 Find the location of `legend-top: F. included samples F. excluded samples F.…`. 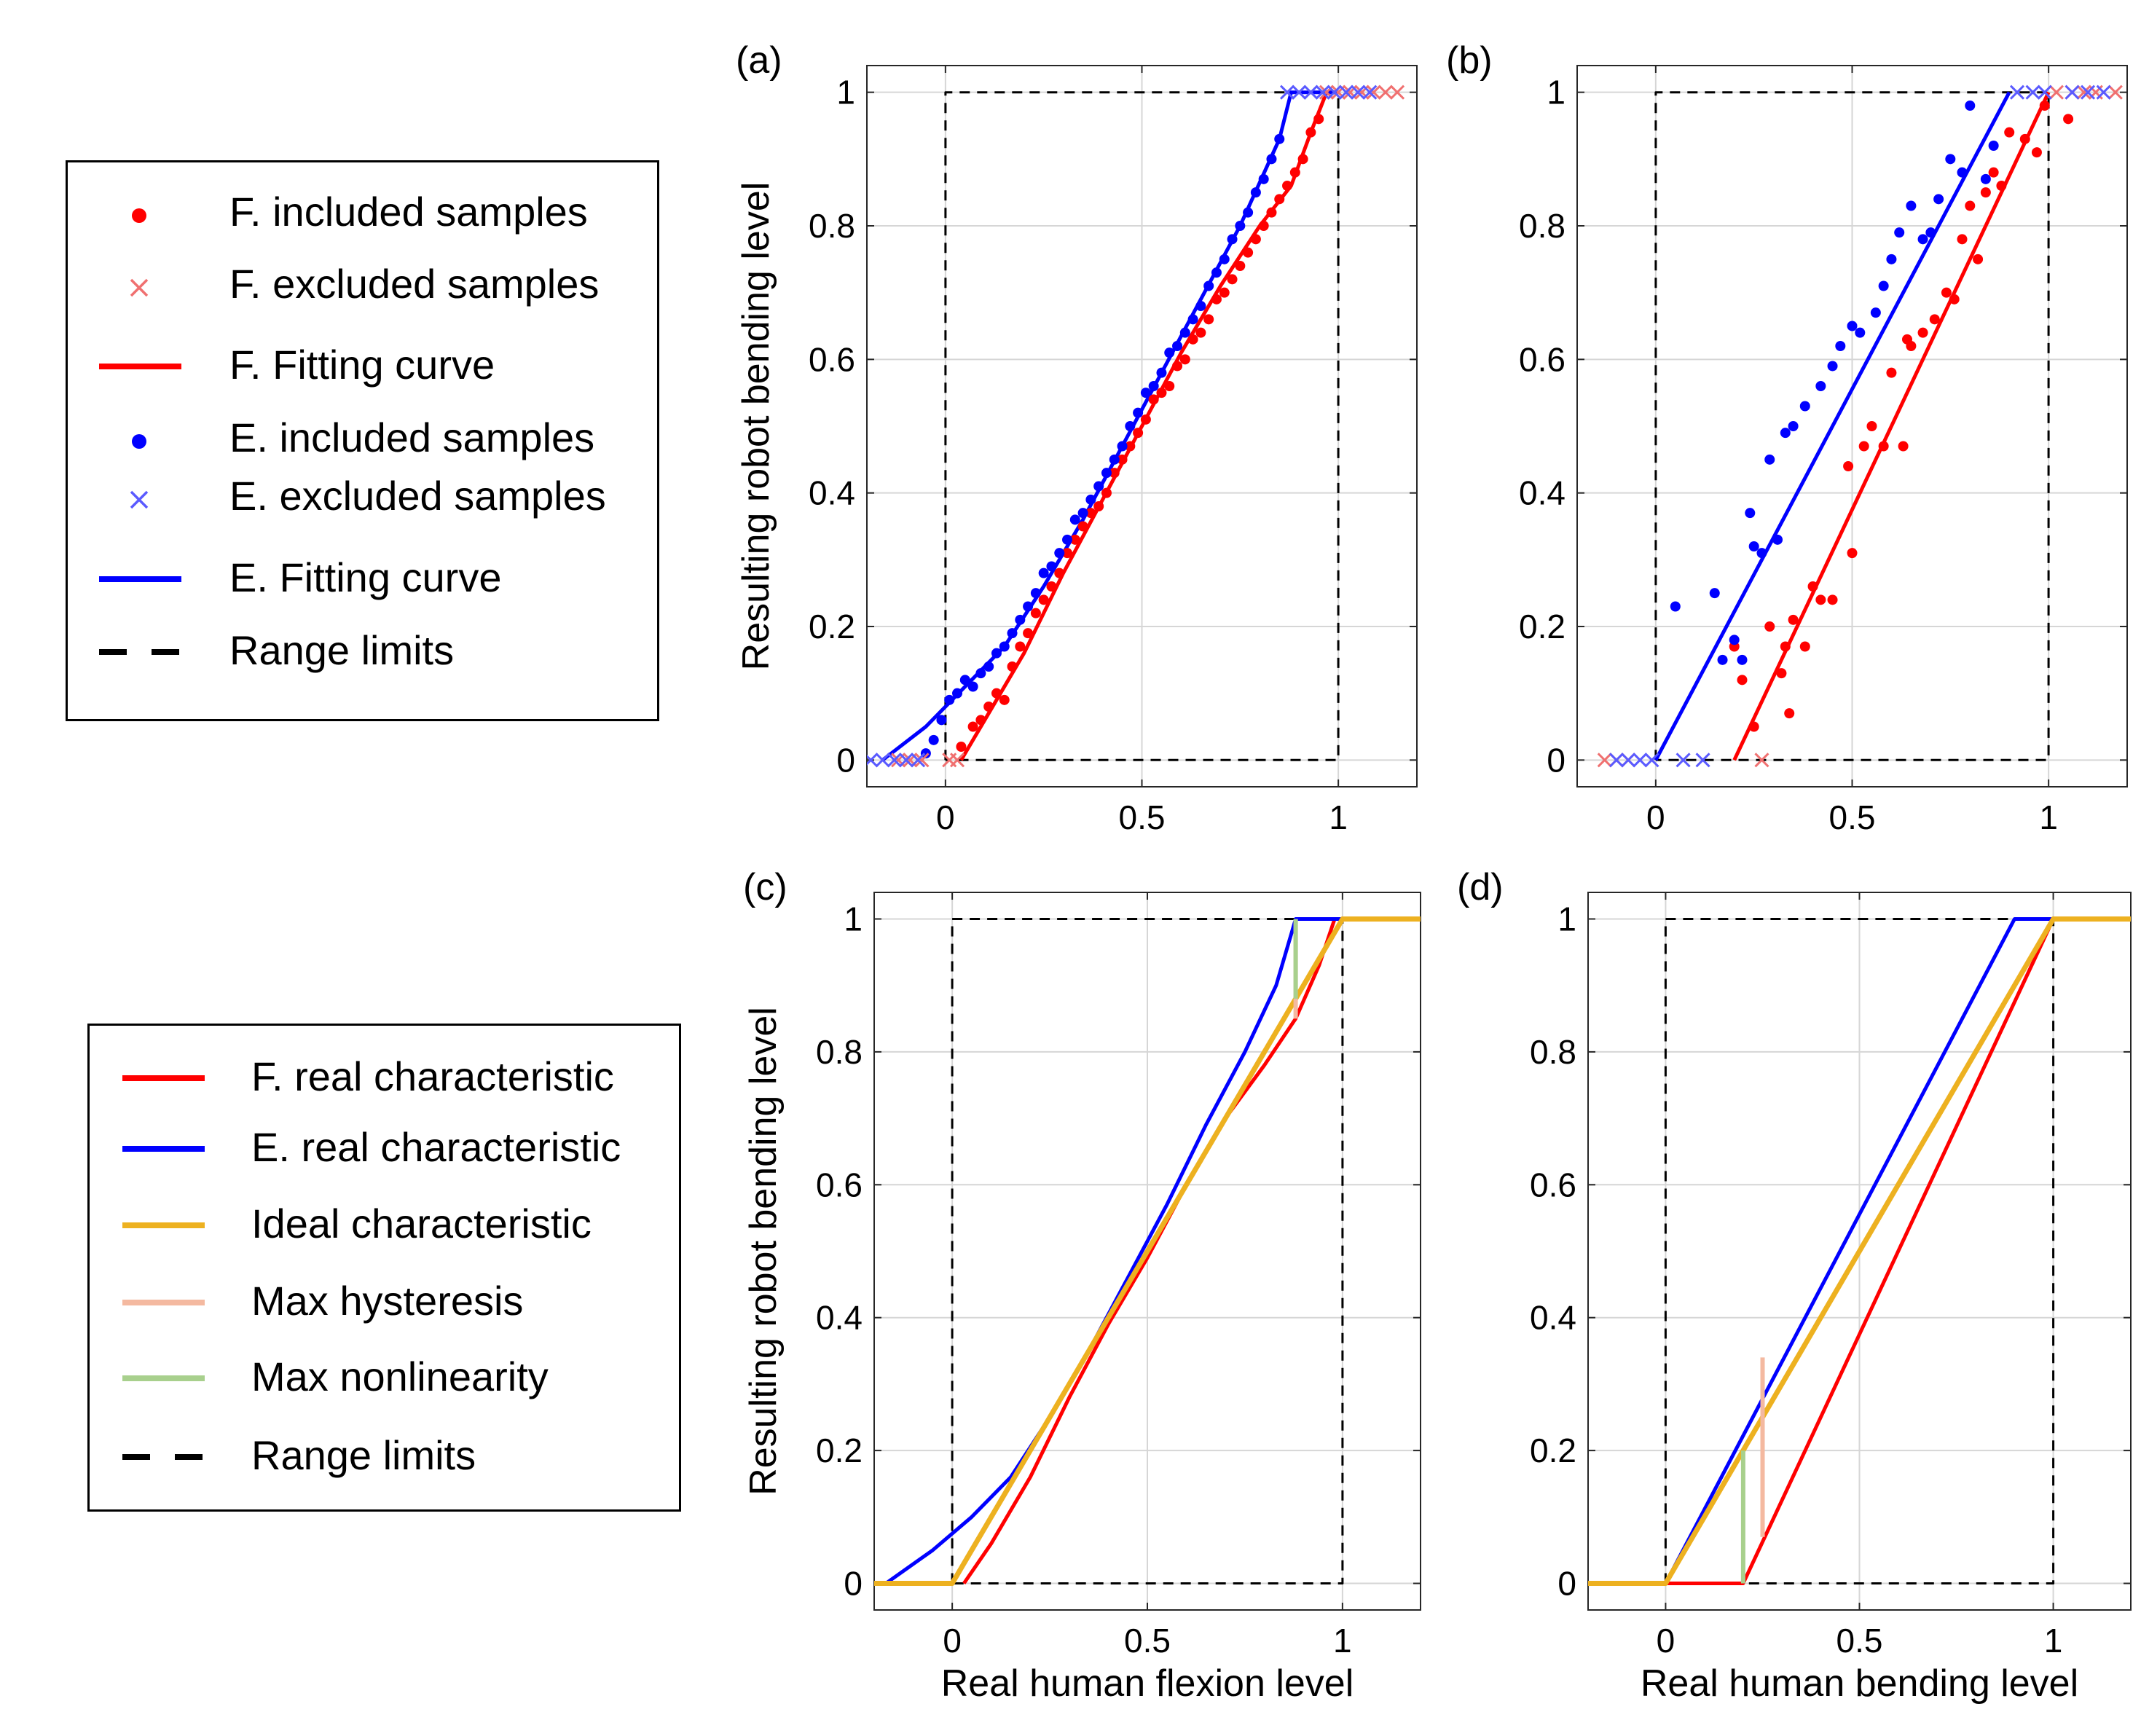

legend-top: F. included samples F. excluded samples F.… is located at coordinates (362, 440).